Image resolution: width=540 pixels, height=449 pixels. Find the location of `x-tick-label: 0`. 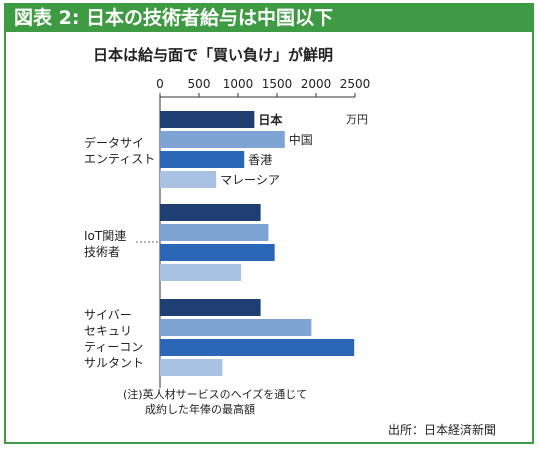

x-tick-label: 0 is located at coordinates (160, 84).